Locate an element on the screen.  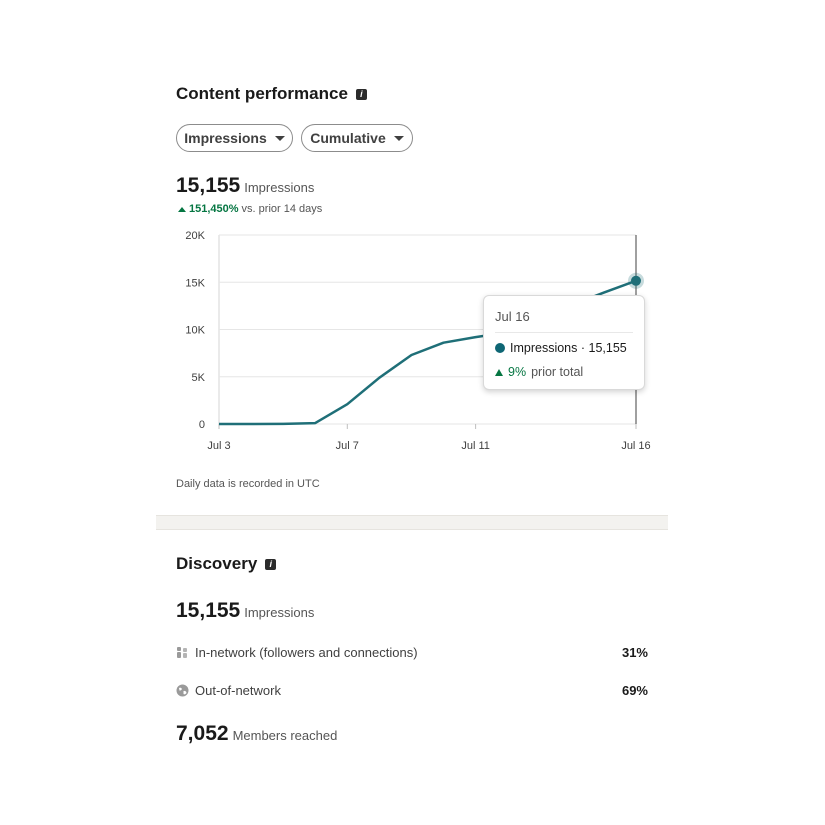
discovery-impressions: 15,155 Impressions is located at coordinates (245, 611).